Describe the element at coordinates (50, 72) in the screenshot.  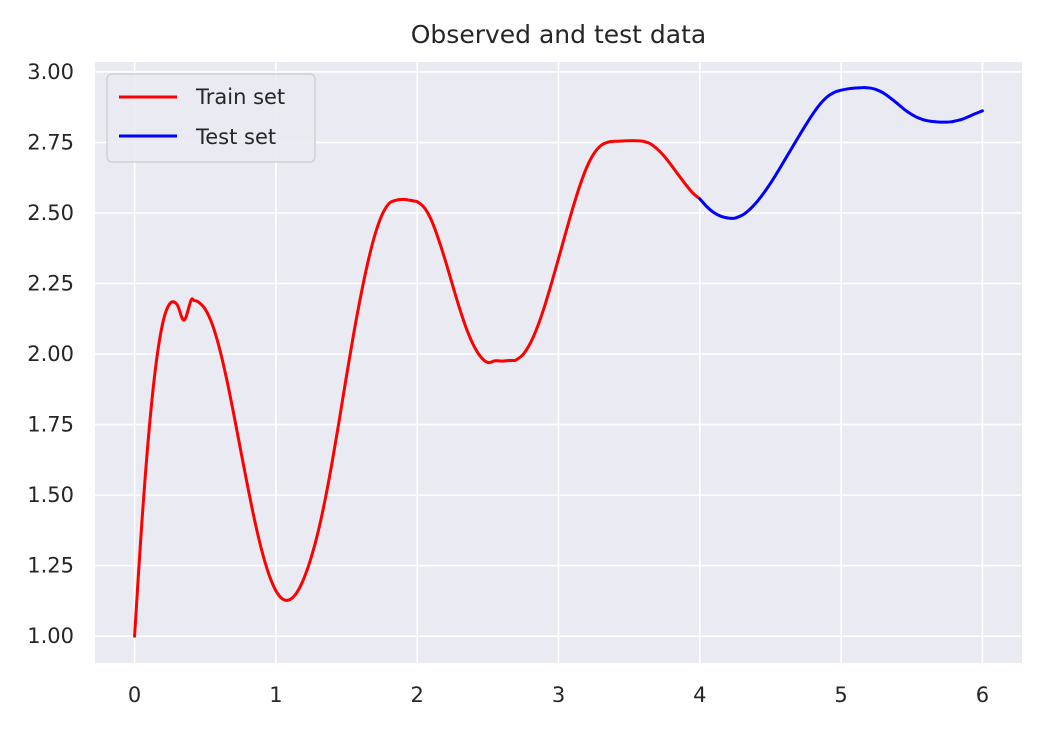
I see `y-tick-label: 3.00` at that location.